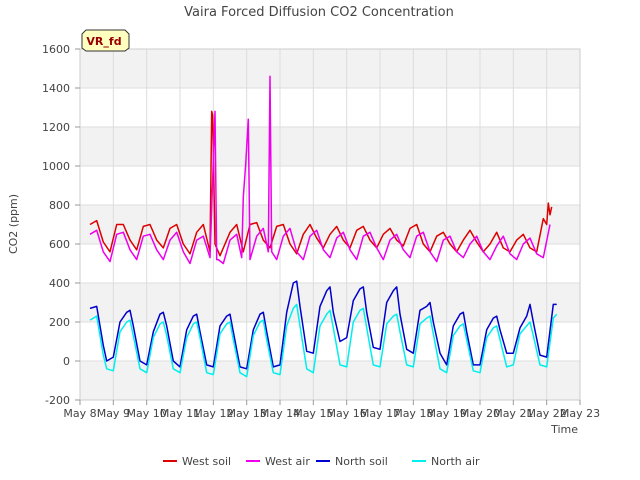 The width and height of the screenshot is (640, 480). I want to click on x-tick-label: May 18, so click(413, 413).